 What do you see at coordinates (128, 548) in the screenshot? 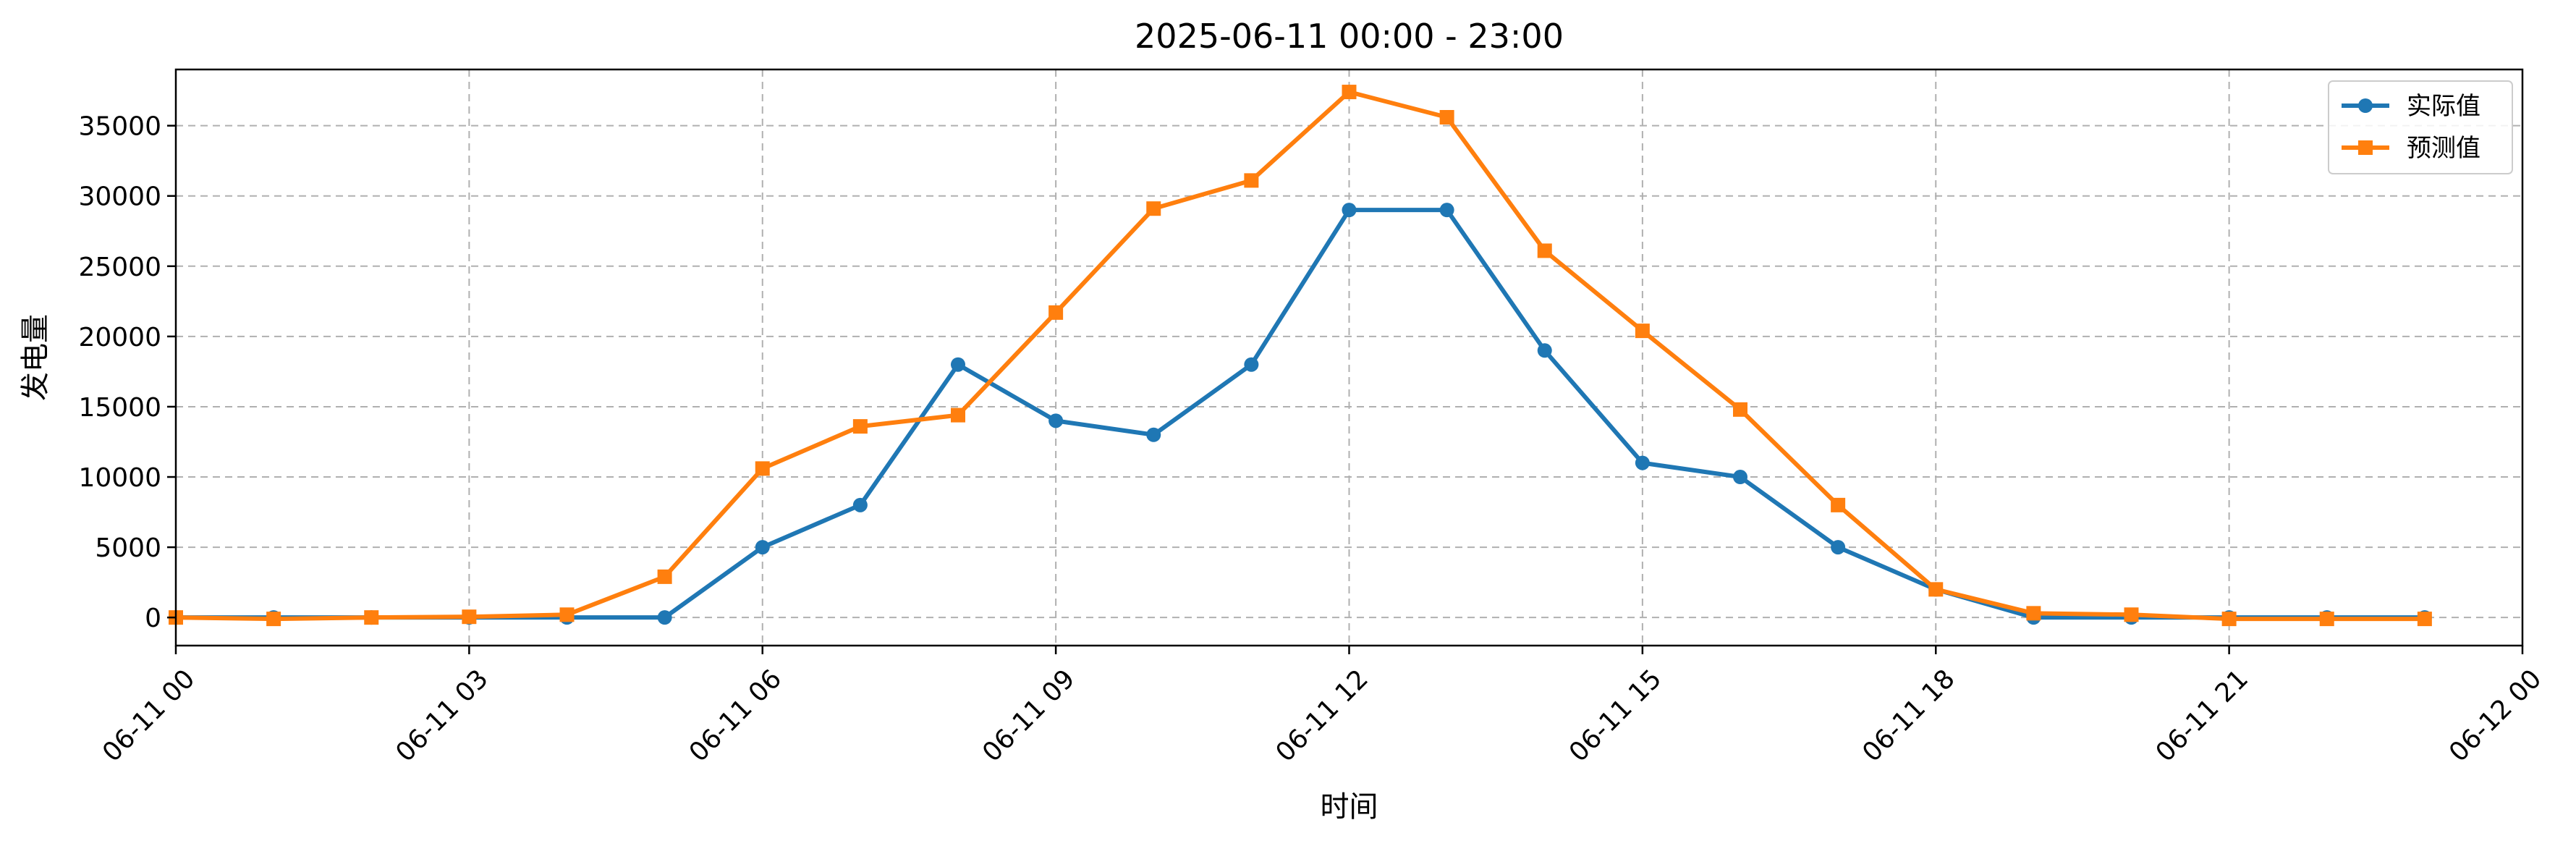
I see `y-tick-label: 5000` at bounding box center [128, 548].